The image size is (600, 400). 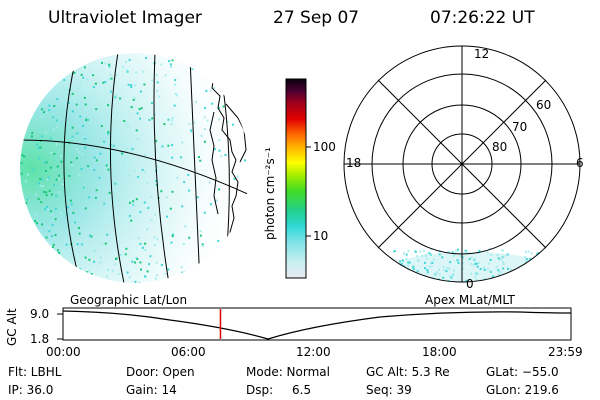 I want to click on mlt-label-12: 12, so click(x=482, y=54).